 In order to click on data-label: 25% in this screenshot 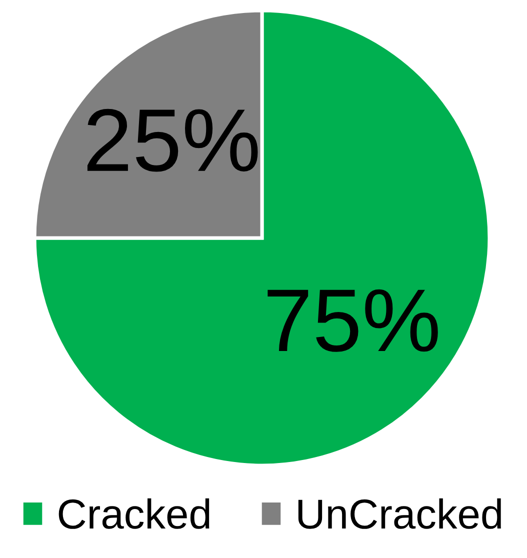, I will do `click(172, 140)`.